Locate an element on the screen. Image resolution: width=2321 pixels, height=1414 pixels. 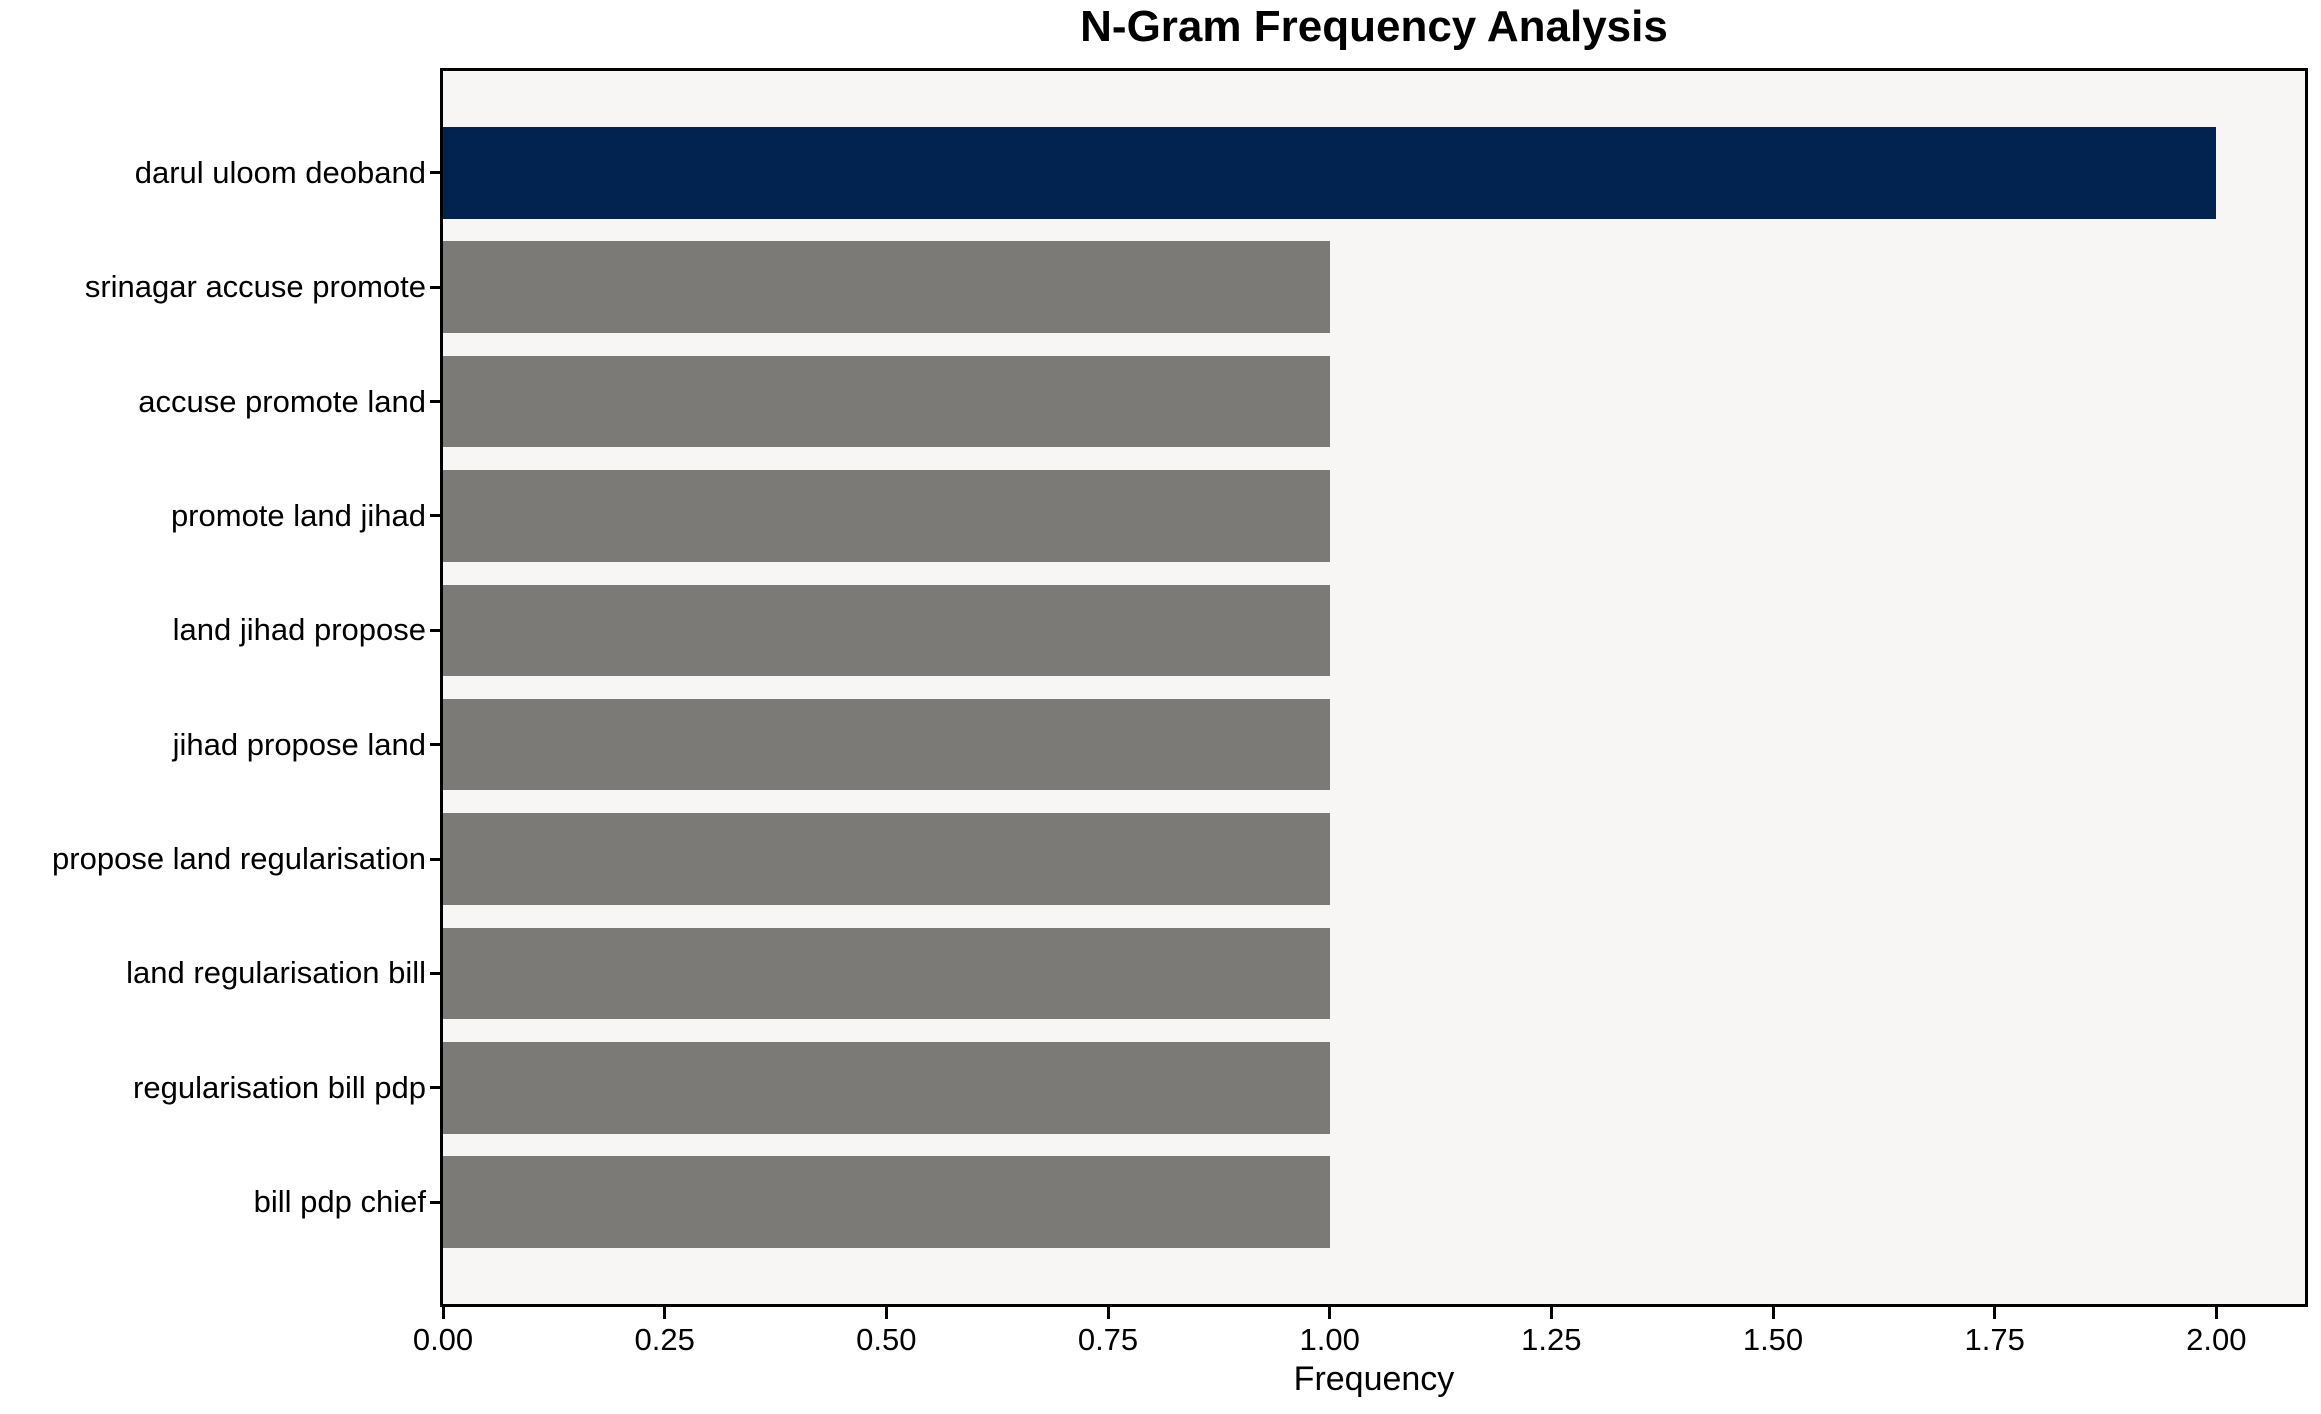
y-axis-label: propose land regularisation is located at coordinates (239, 859).